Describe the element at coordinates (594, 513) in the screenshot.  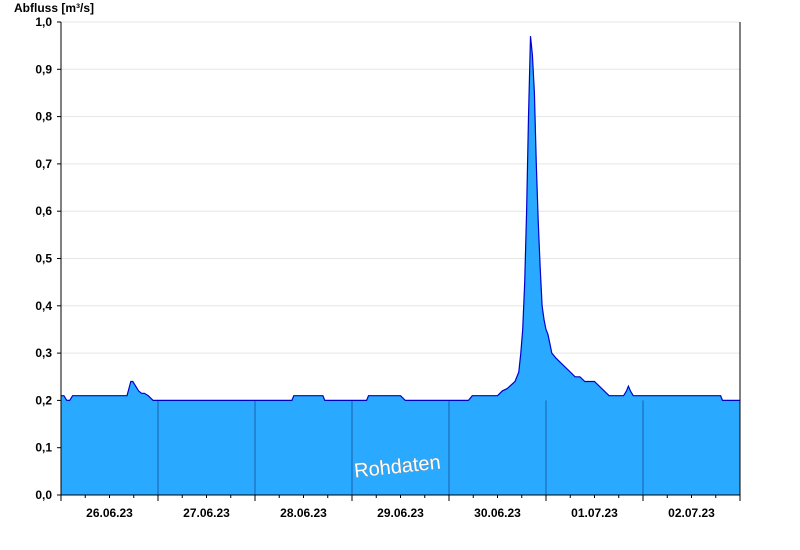
I see `x-tick-label: 01.07.23` at that location.